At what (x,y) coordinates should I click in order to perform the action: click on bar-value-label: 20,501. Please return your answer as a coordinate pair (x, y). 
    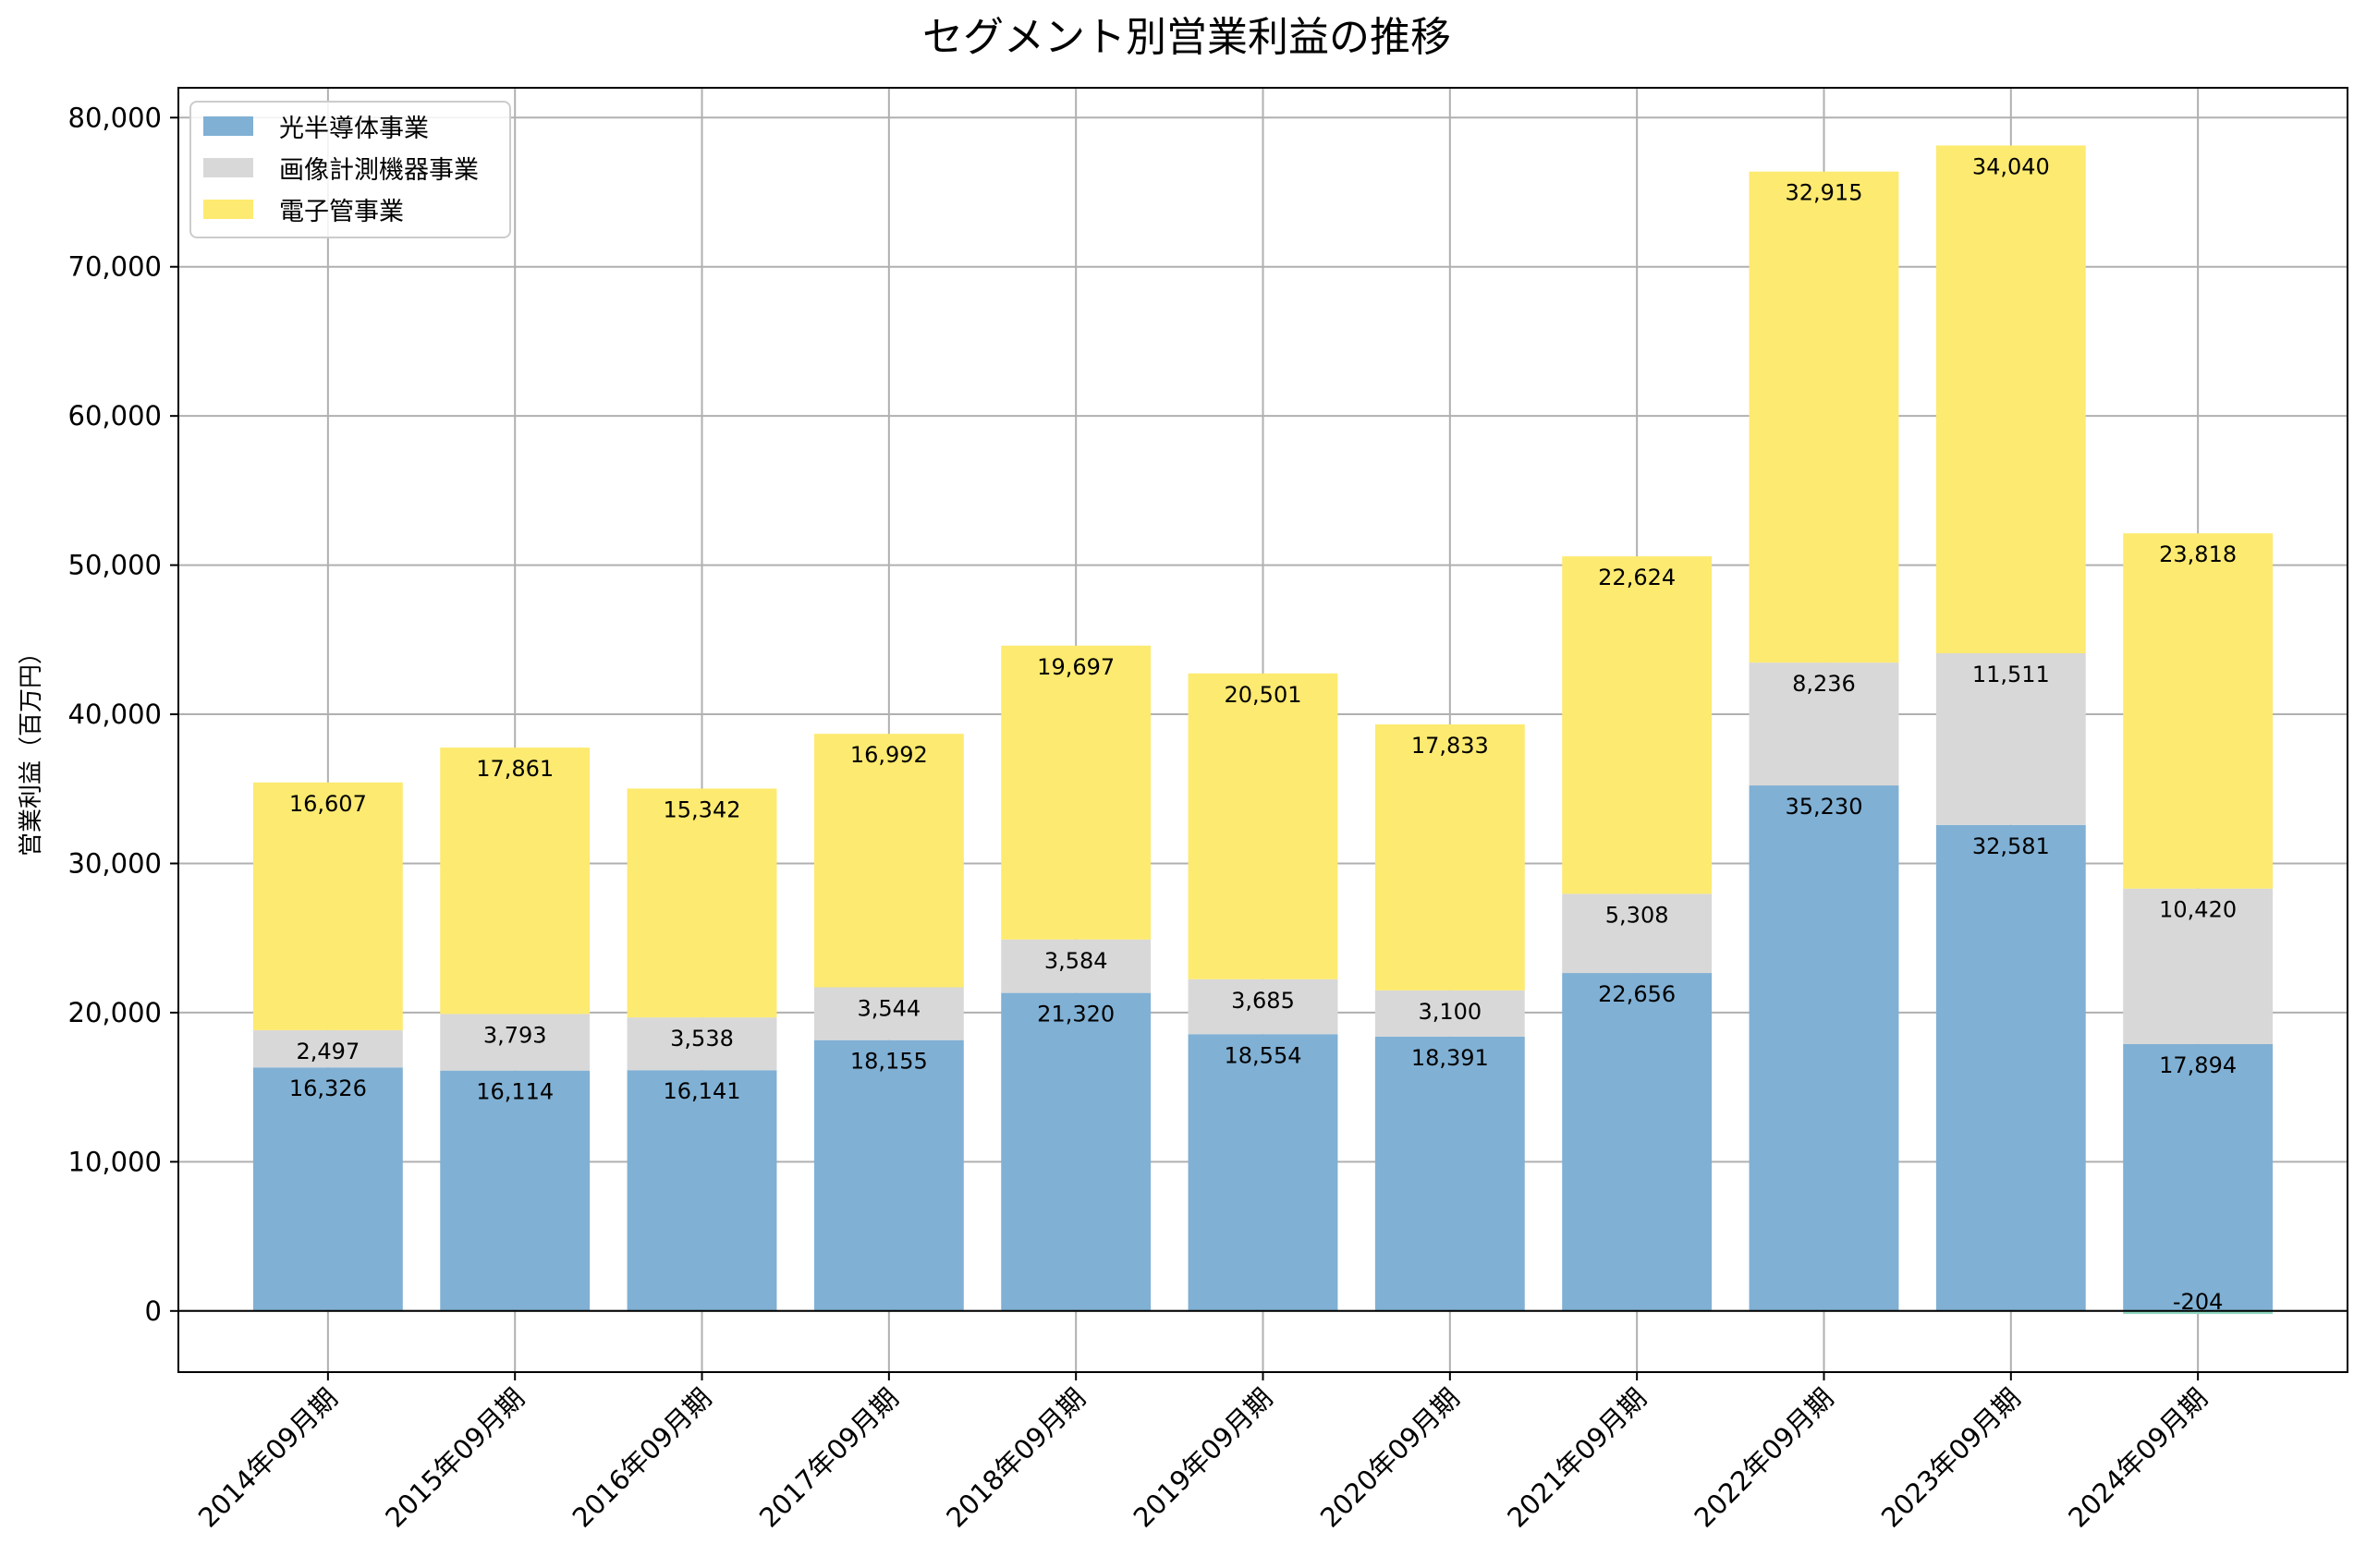
    Looking at the image, I should click on (1263, 695).